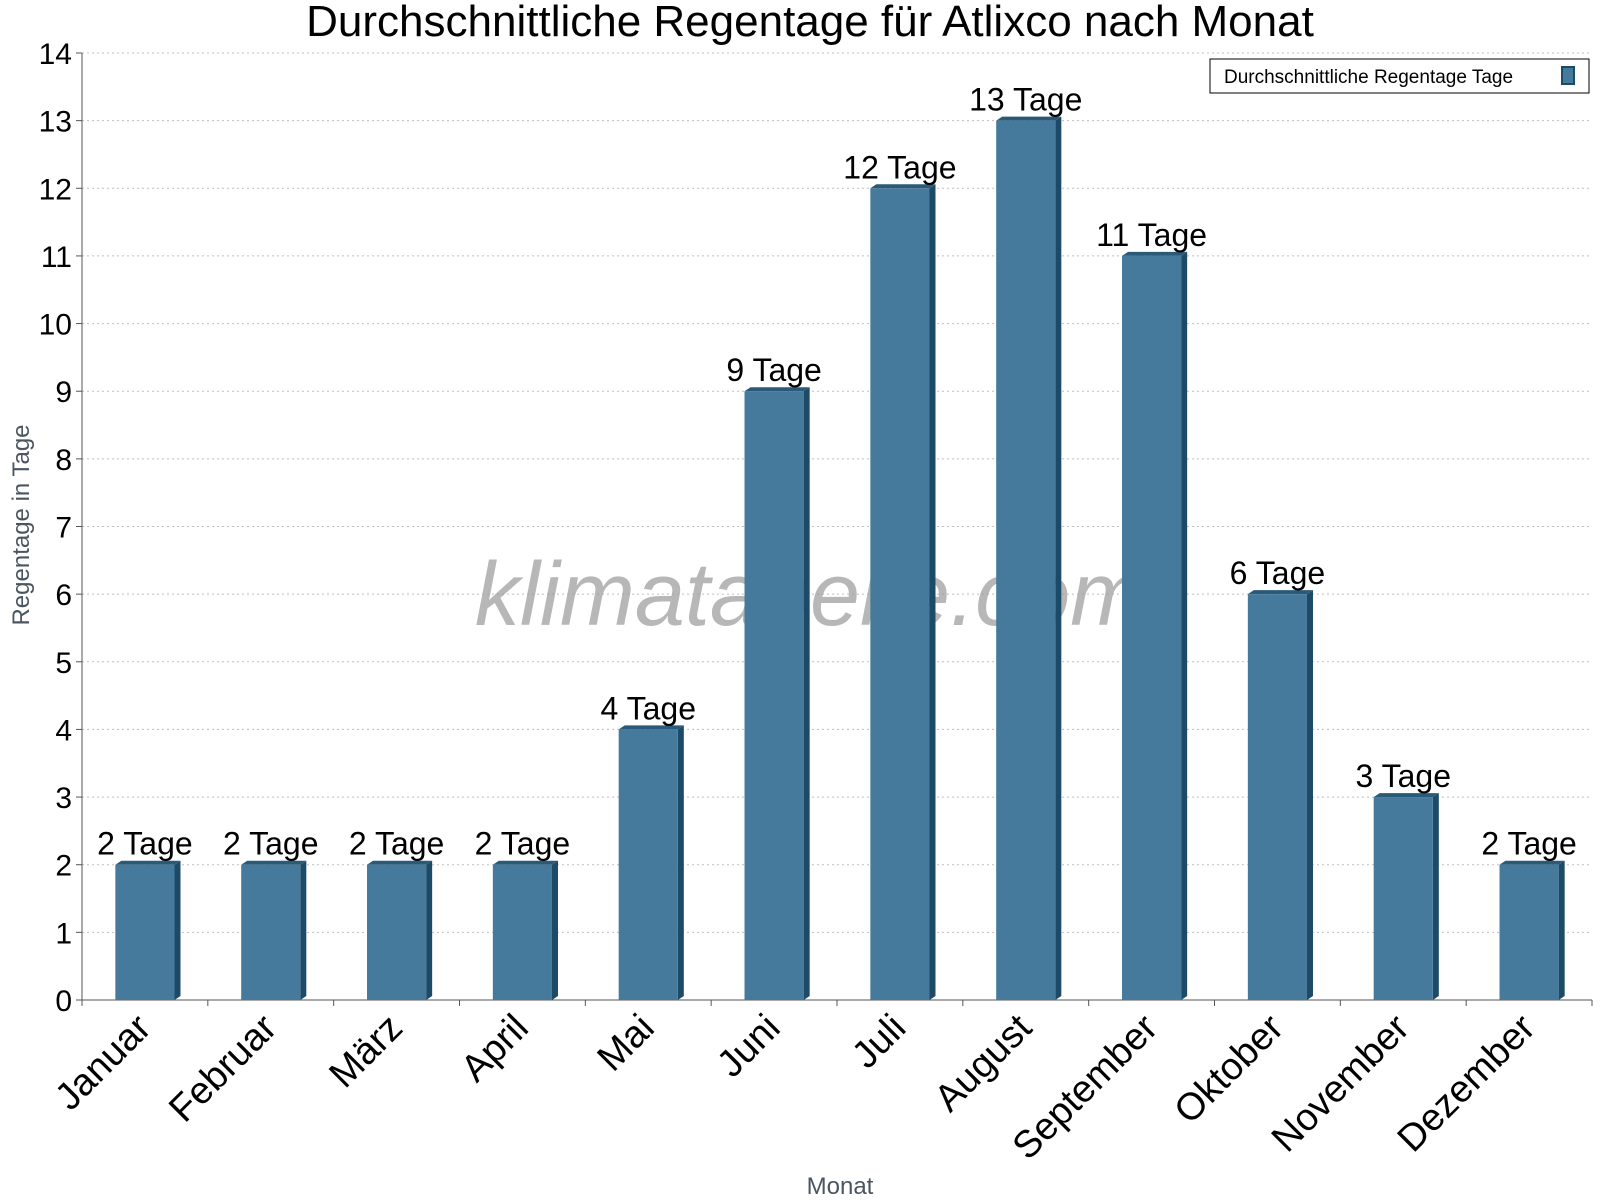 This screenshot has height=1200, width=1600. What do you see at coordinates (63, 866) in the screenshot?
I see `y-tick-label: 2` at bounding box center [63, 866].